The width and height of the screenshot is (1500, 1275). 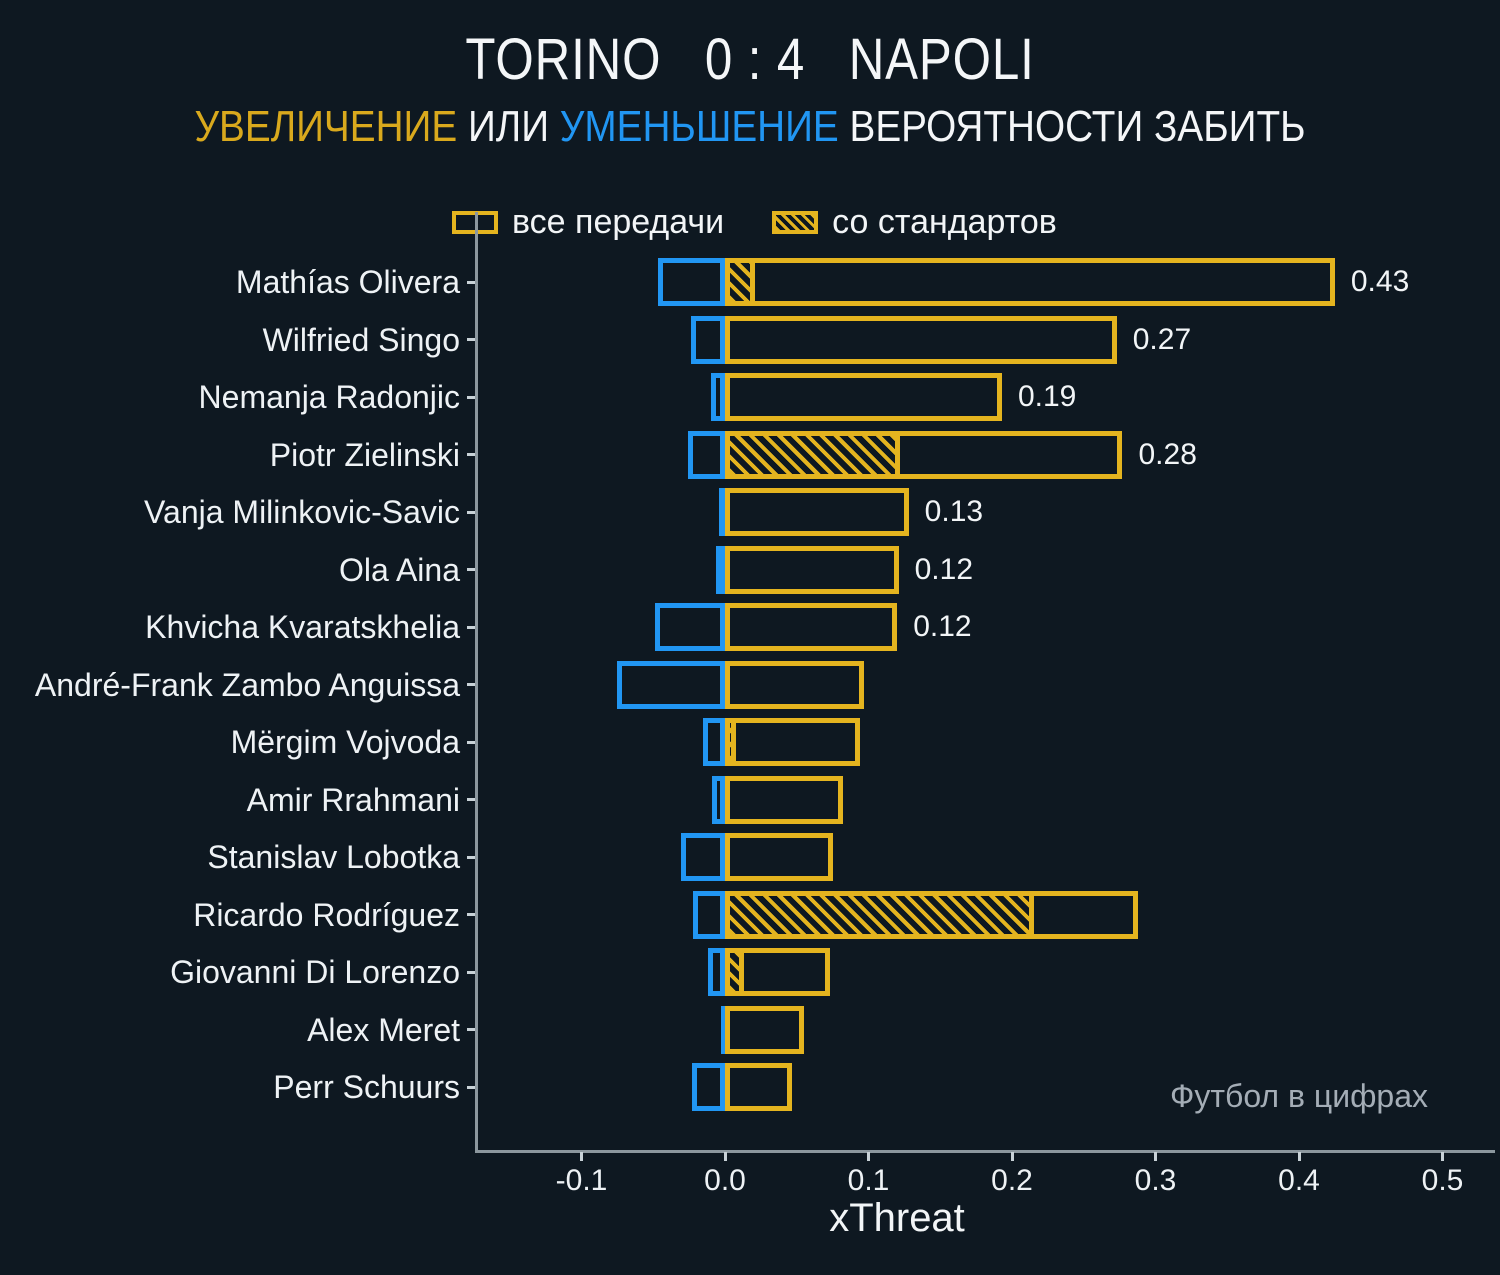 What do you see at coordinates (795, 222) in the screenshot?
I see `legend-swatch-set-pieces-icon` at bounding box center [795, 222].